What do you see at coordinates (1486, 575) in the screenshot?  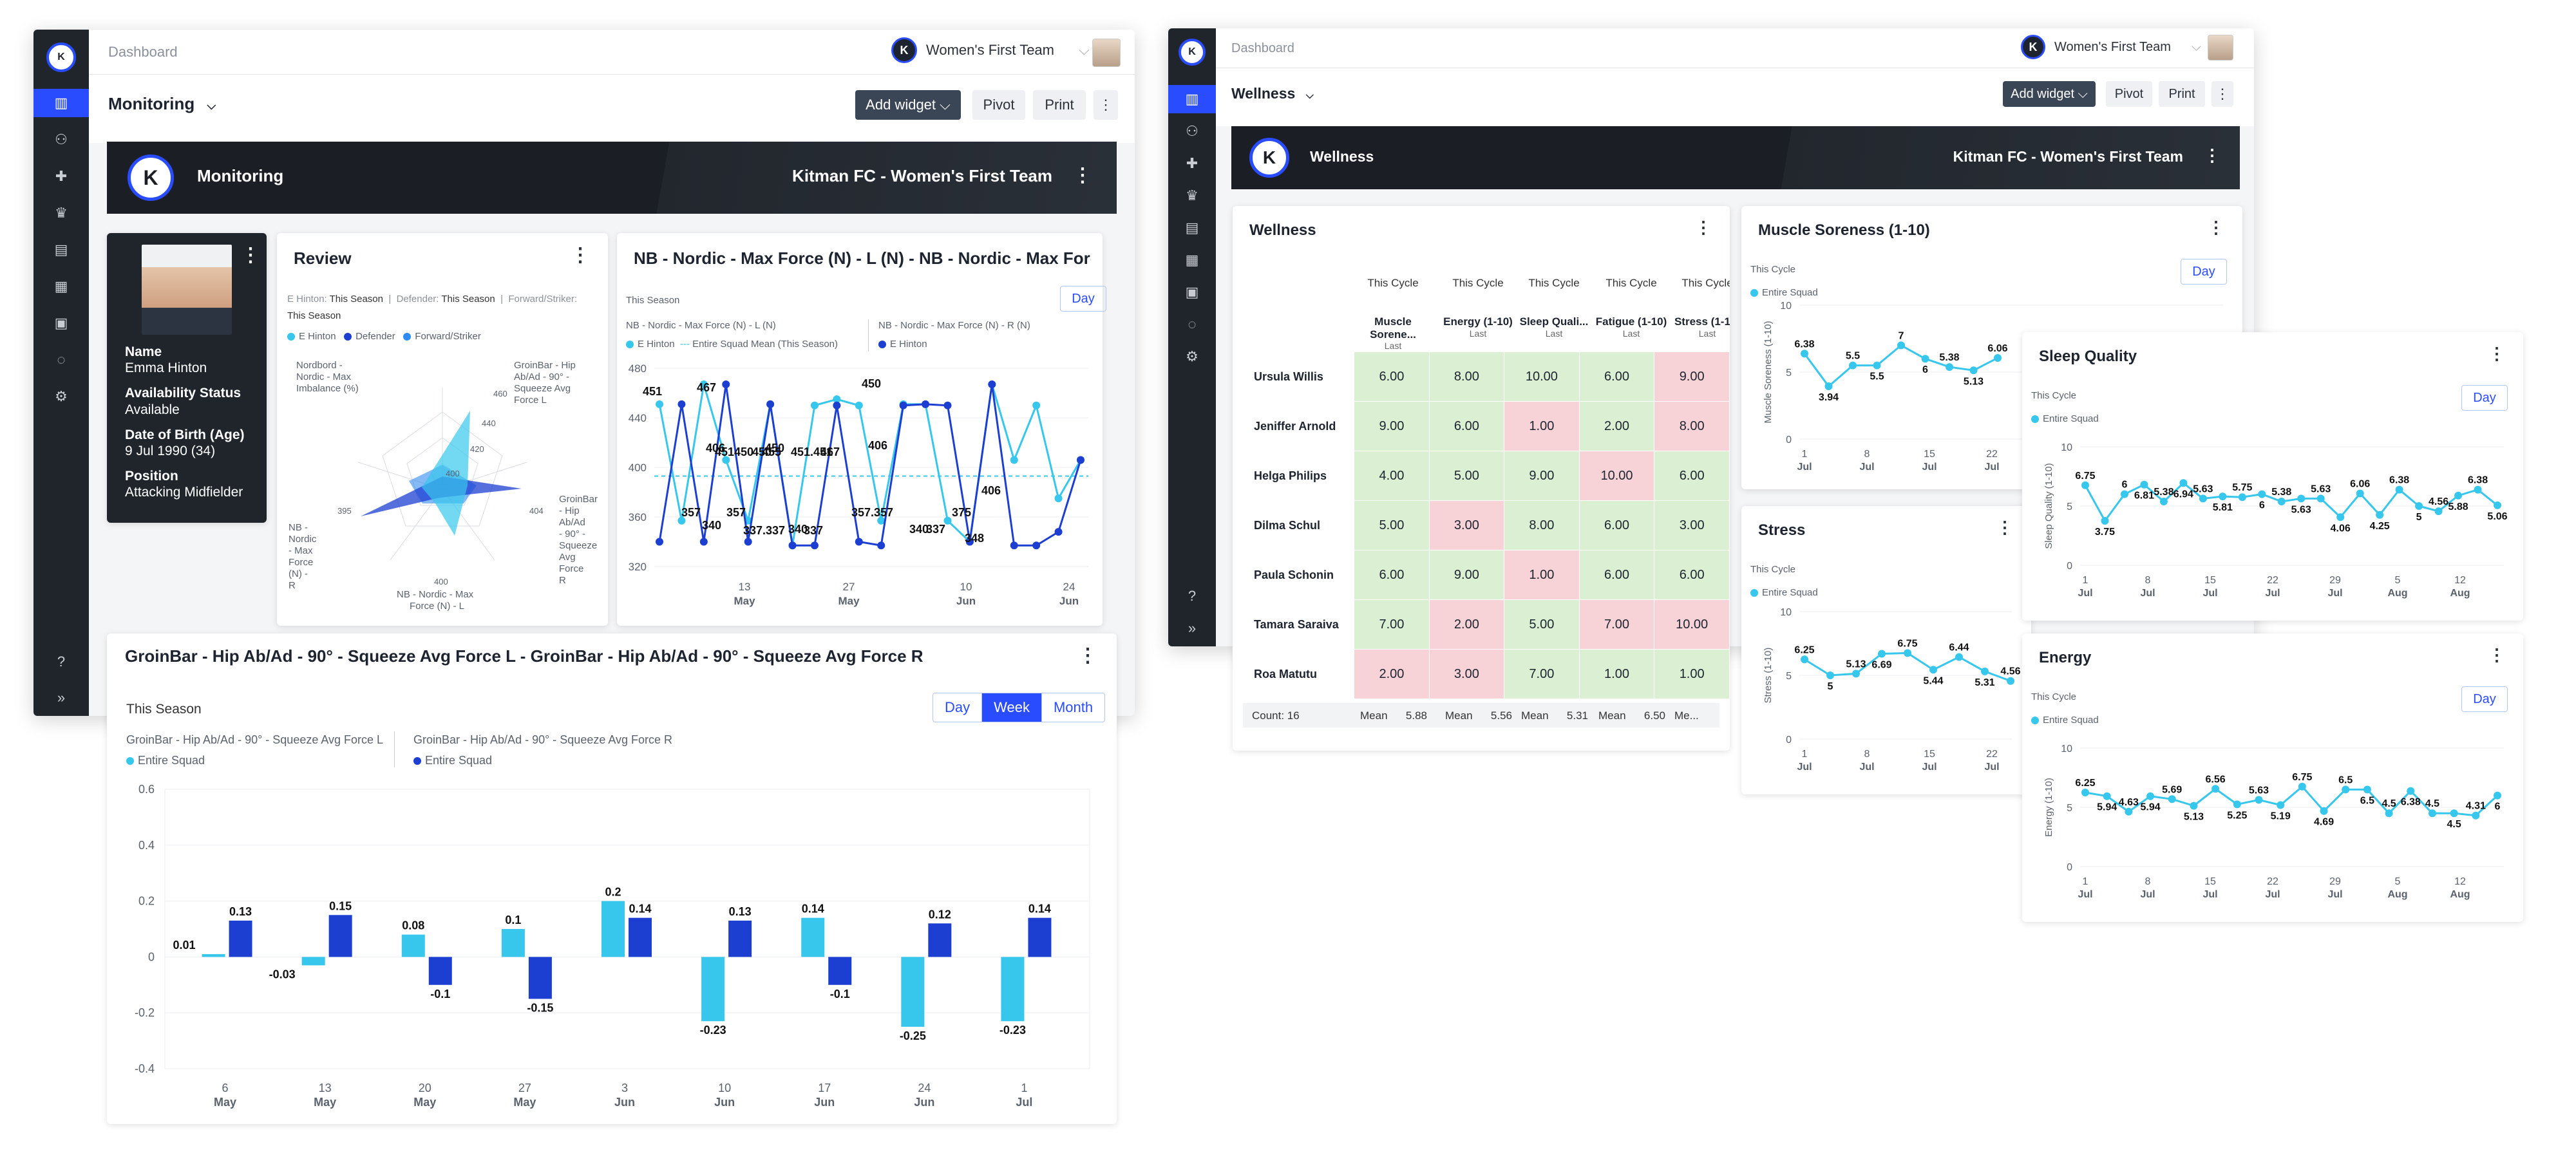 I see `table-row: Paula Schonin 6.00 9.00 1.00 6.00 6.00` at bounding box center [1486, 575].